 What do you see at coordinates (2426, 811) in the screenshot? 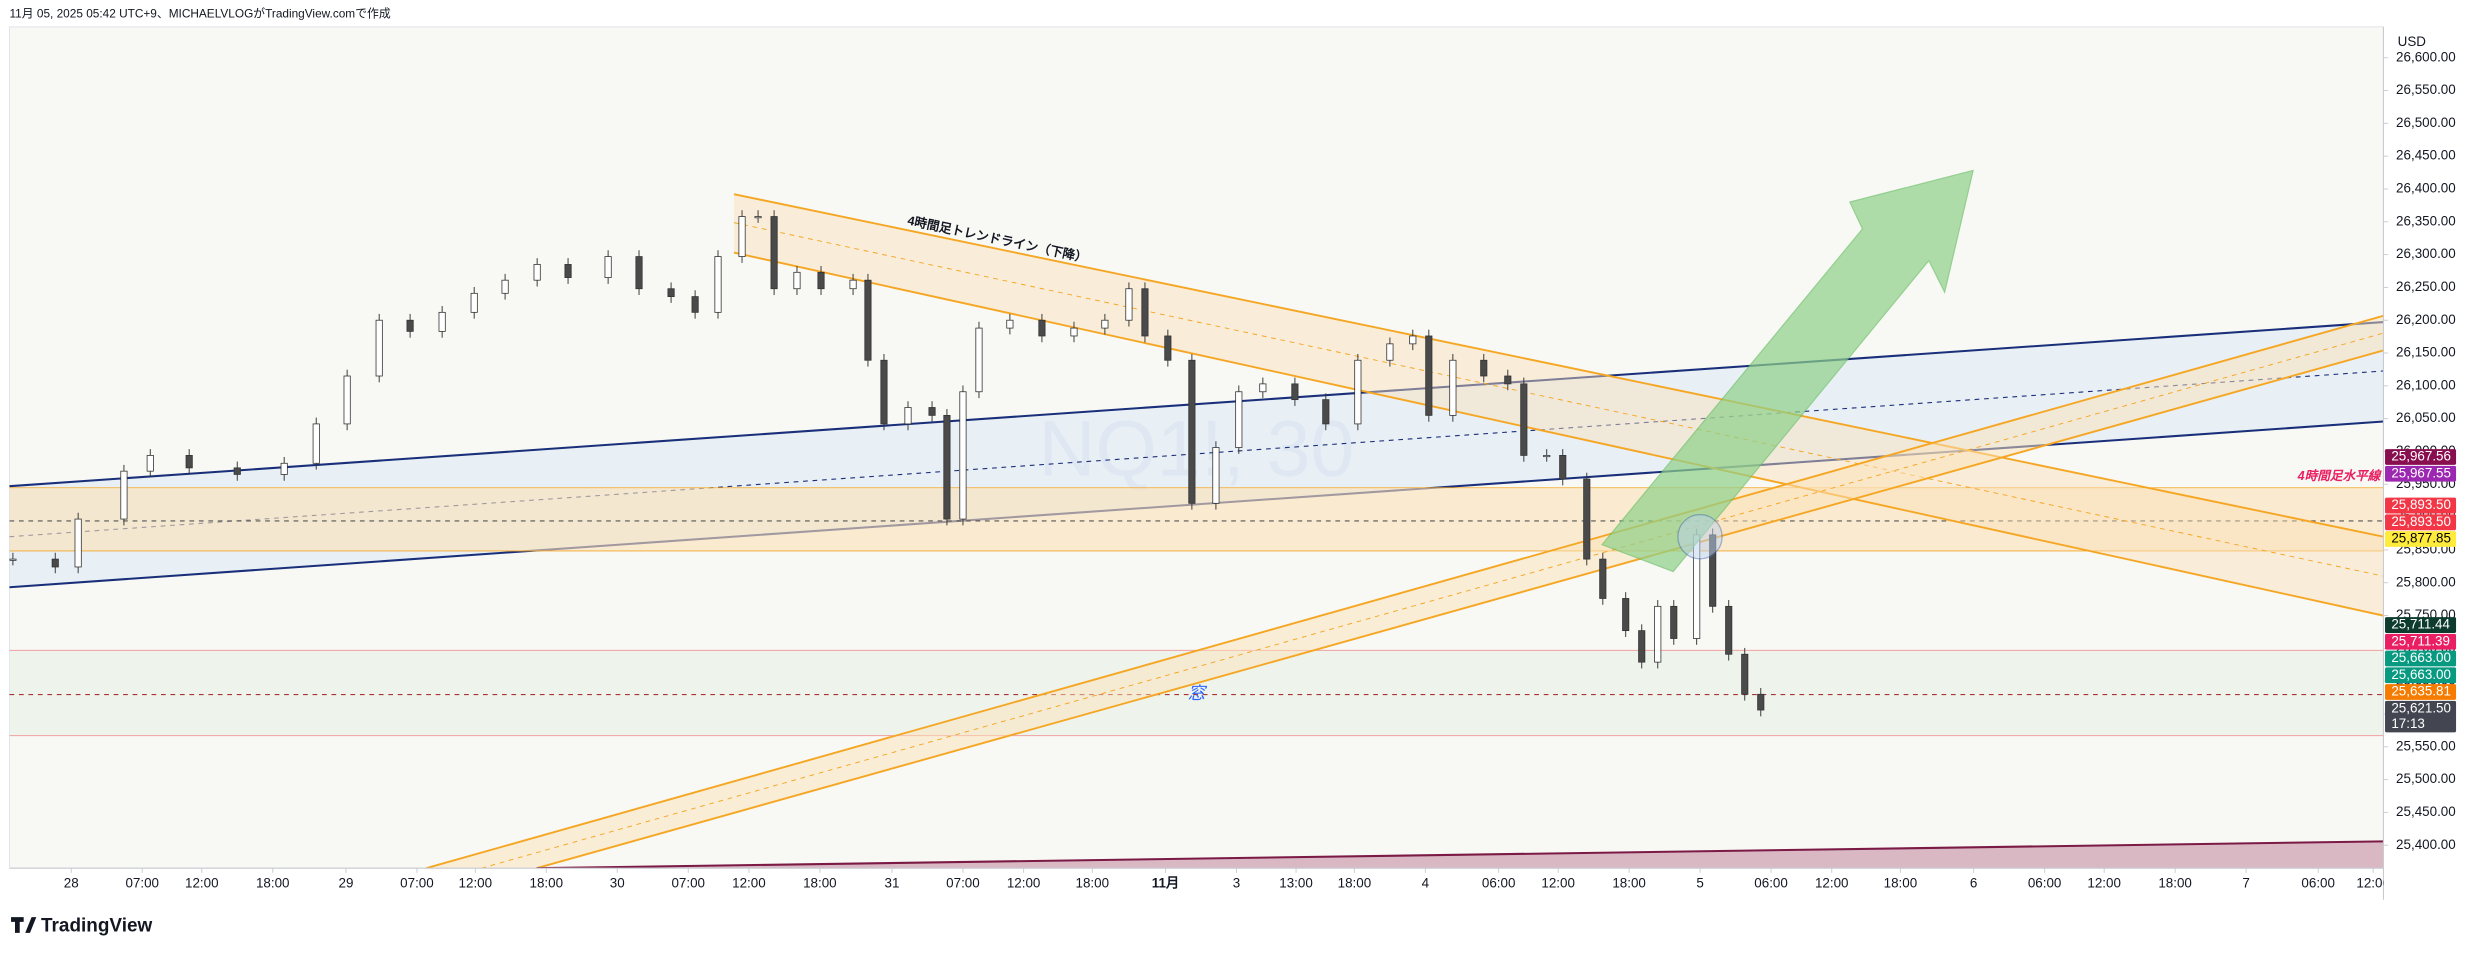
I see `y-tick-label: 25,450.00` at bounding box center [2426, 811].